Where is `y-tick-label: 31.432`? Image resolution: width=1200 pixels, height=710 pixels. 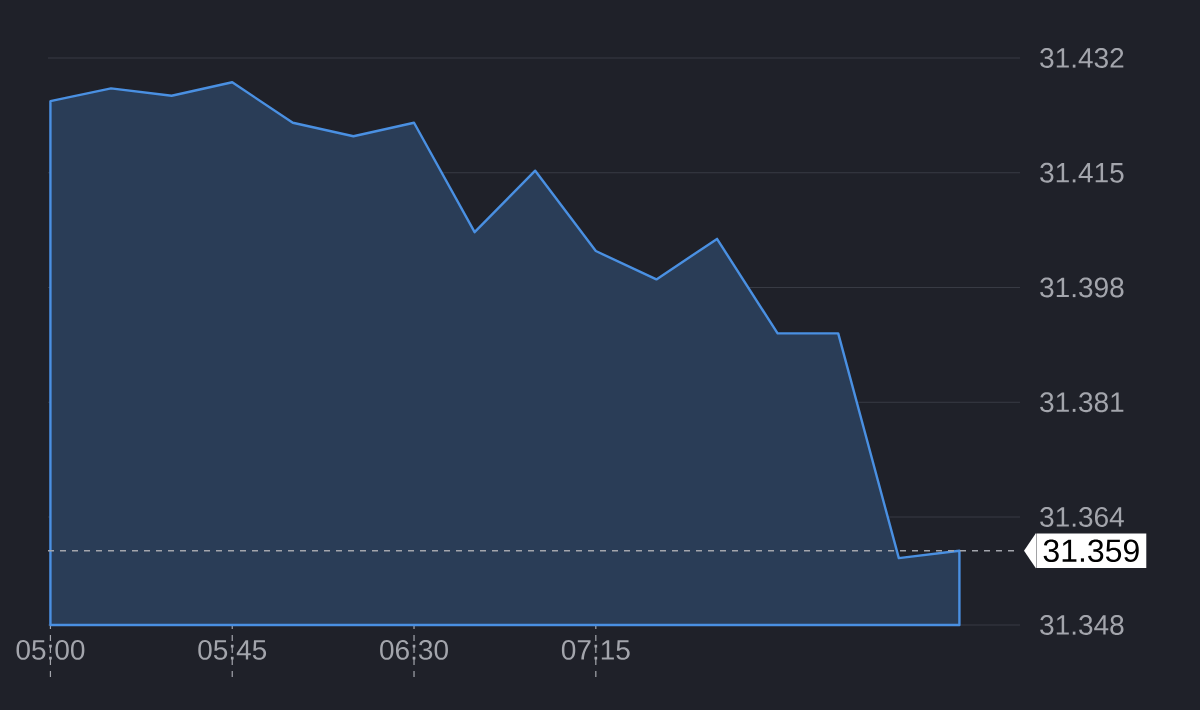 y-tick-label: 31.432 is located at coordinates (1082, 58).